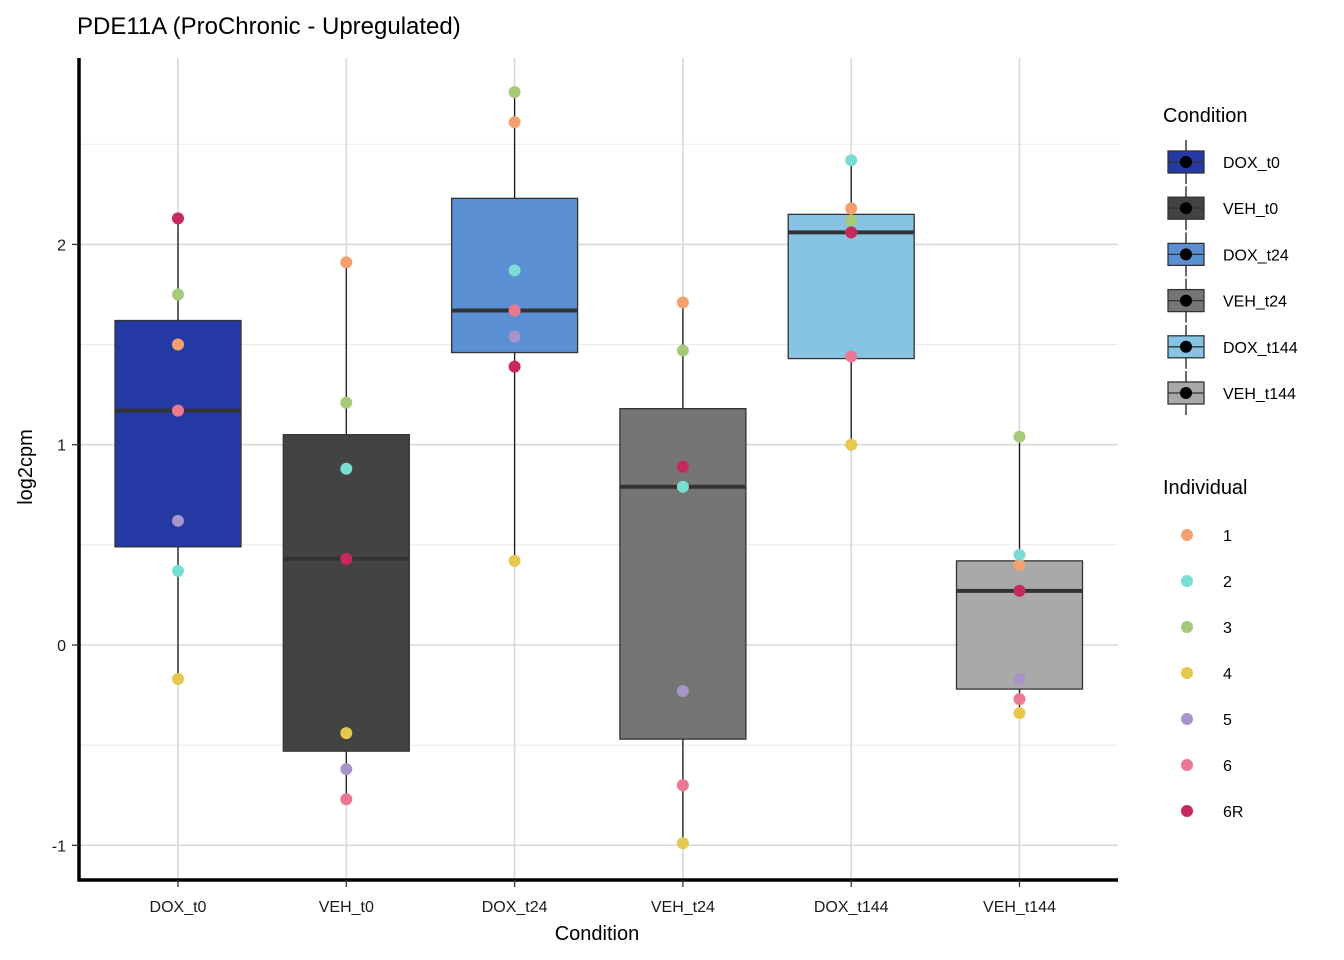  What do you see at coordinates (1255, 302) in the screenshot?
I see `legend-condition-label: VEH_t24` at bounding box center [1255, 302].